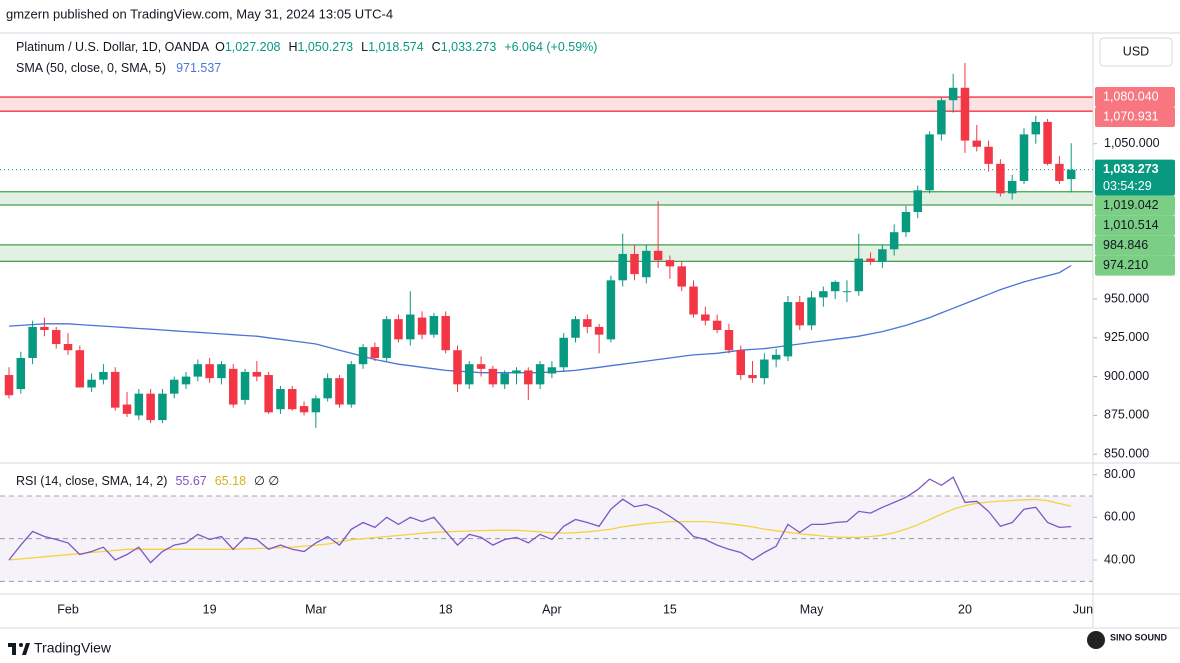  Describe the element at coordinates (540, 520) in the screenshot. I see `rsi-pane` at that location.